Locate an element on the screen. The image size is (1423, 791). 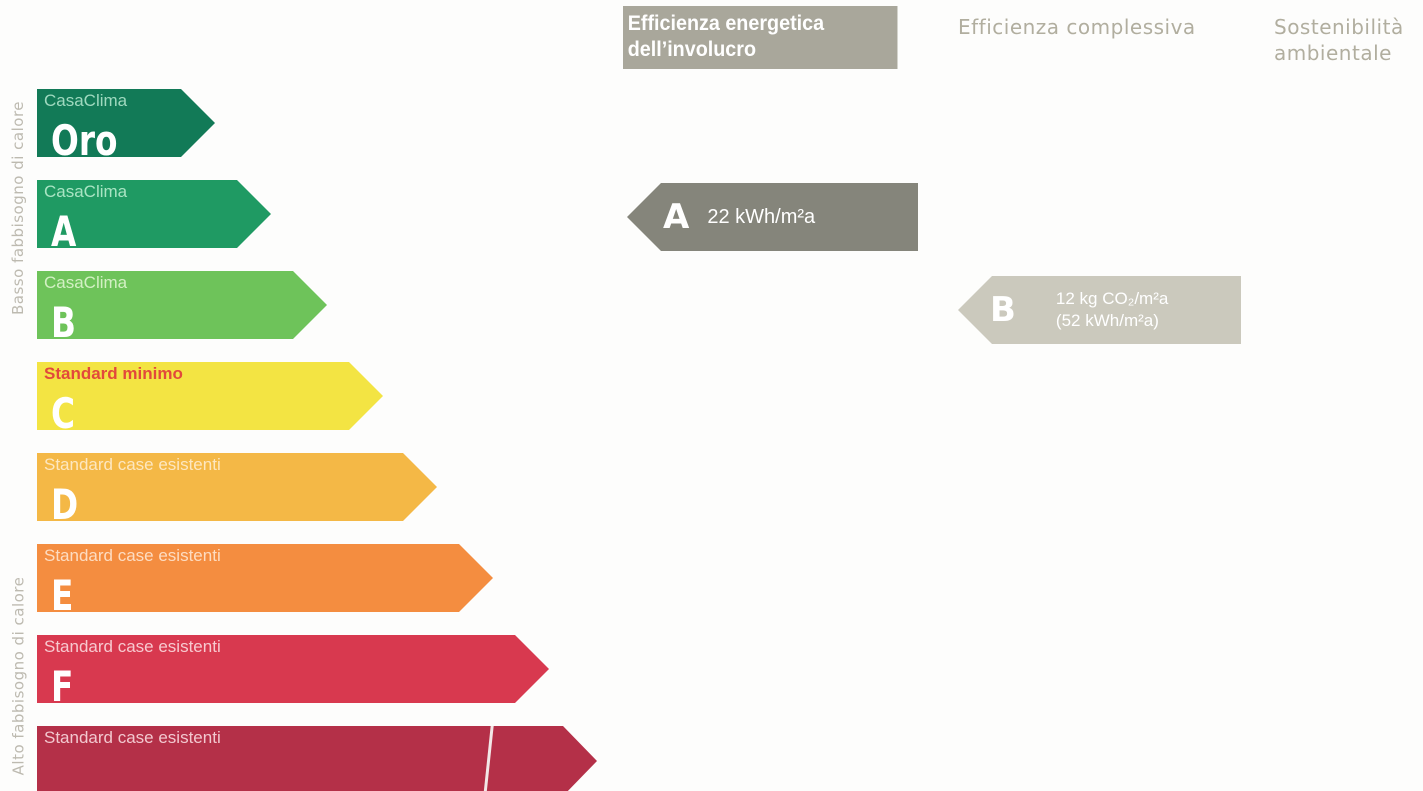
high-heat-demand-text: Alto fabbisogno di calore is located at coordinates (18, 675).